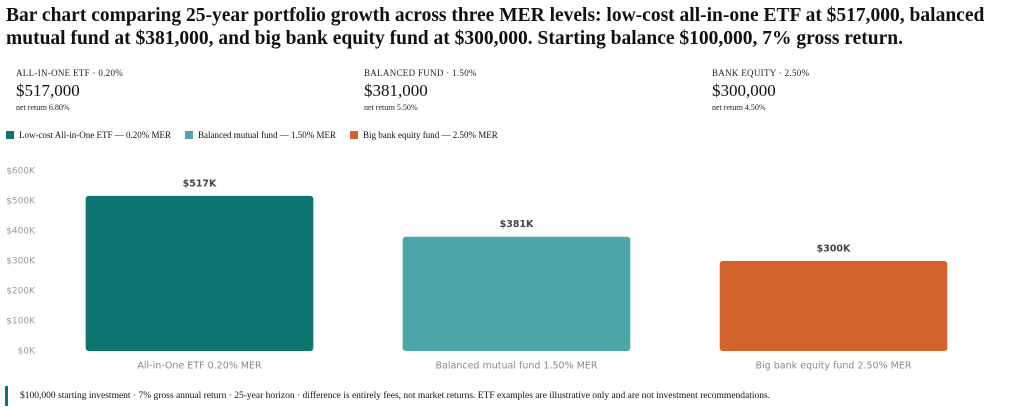 The width and height of the screenshot is (1024, 420). Describe the element at coordinates (761, 73) in the screenshot. I see `card-label: BANK EQUITY · 2.50%` at that location.